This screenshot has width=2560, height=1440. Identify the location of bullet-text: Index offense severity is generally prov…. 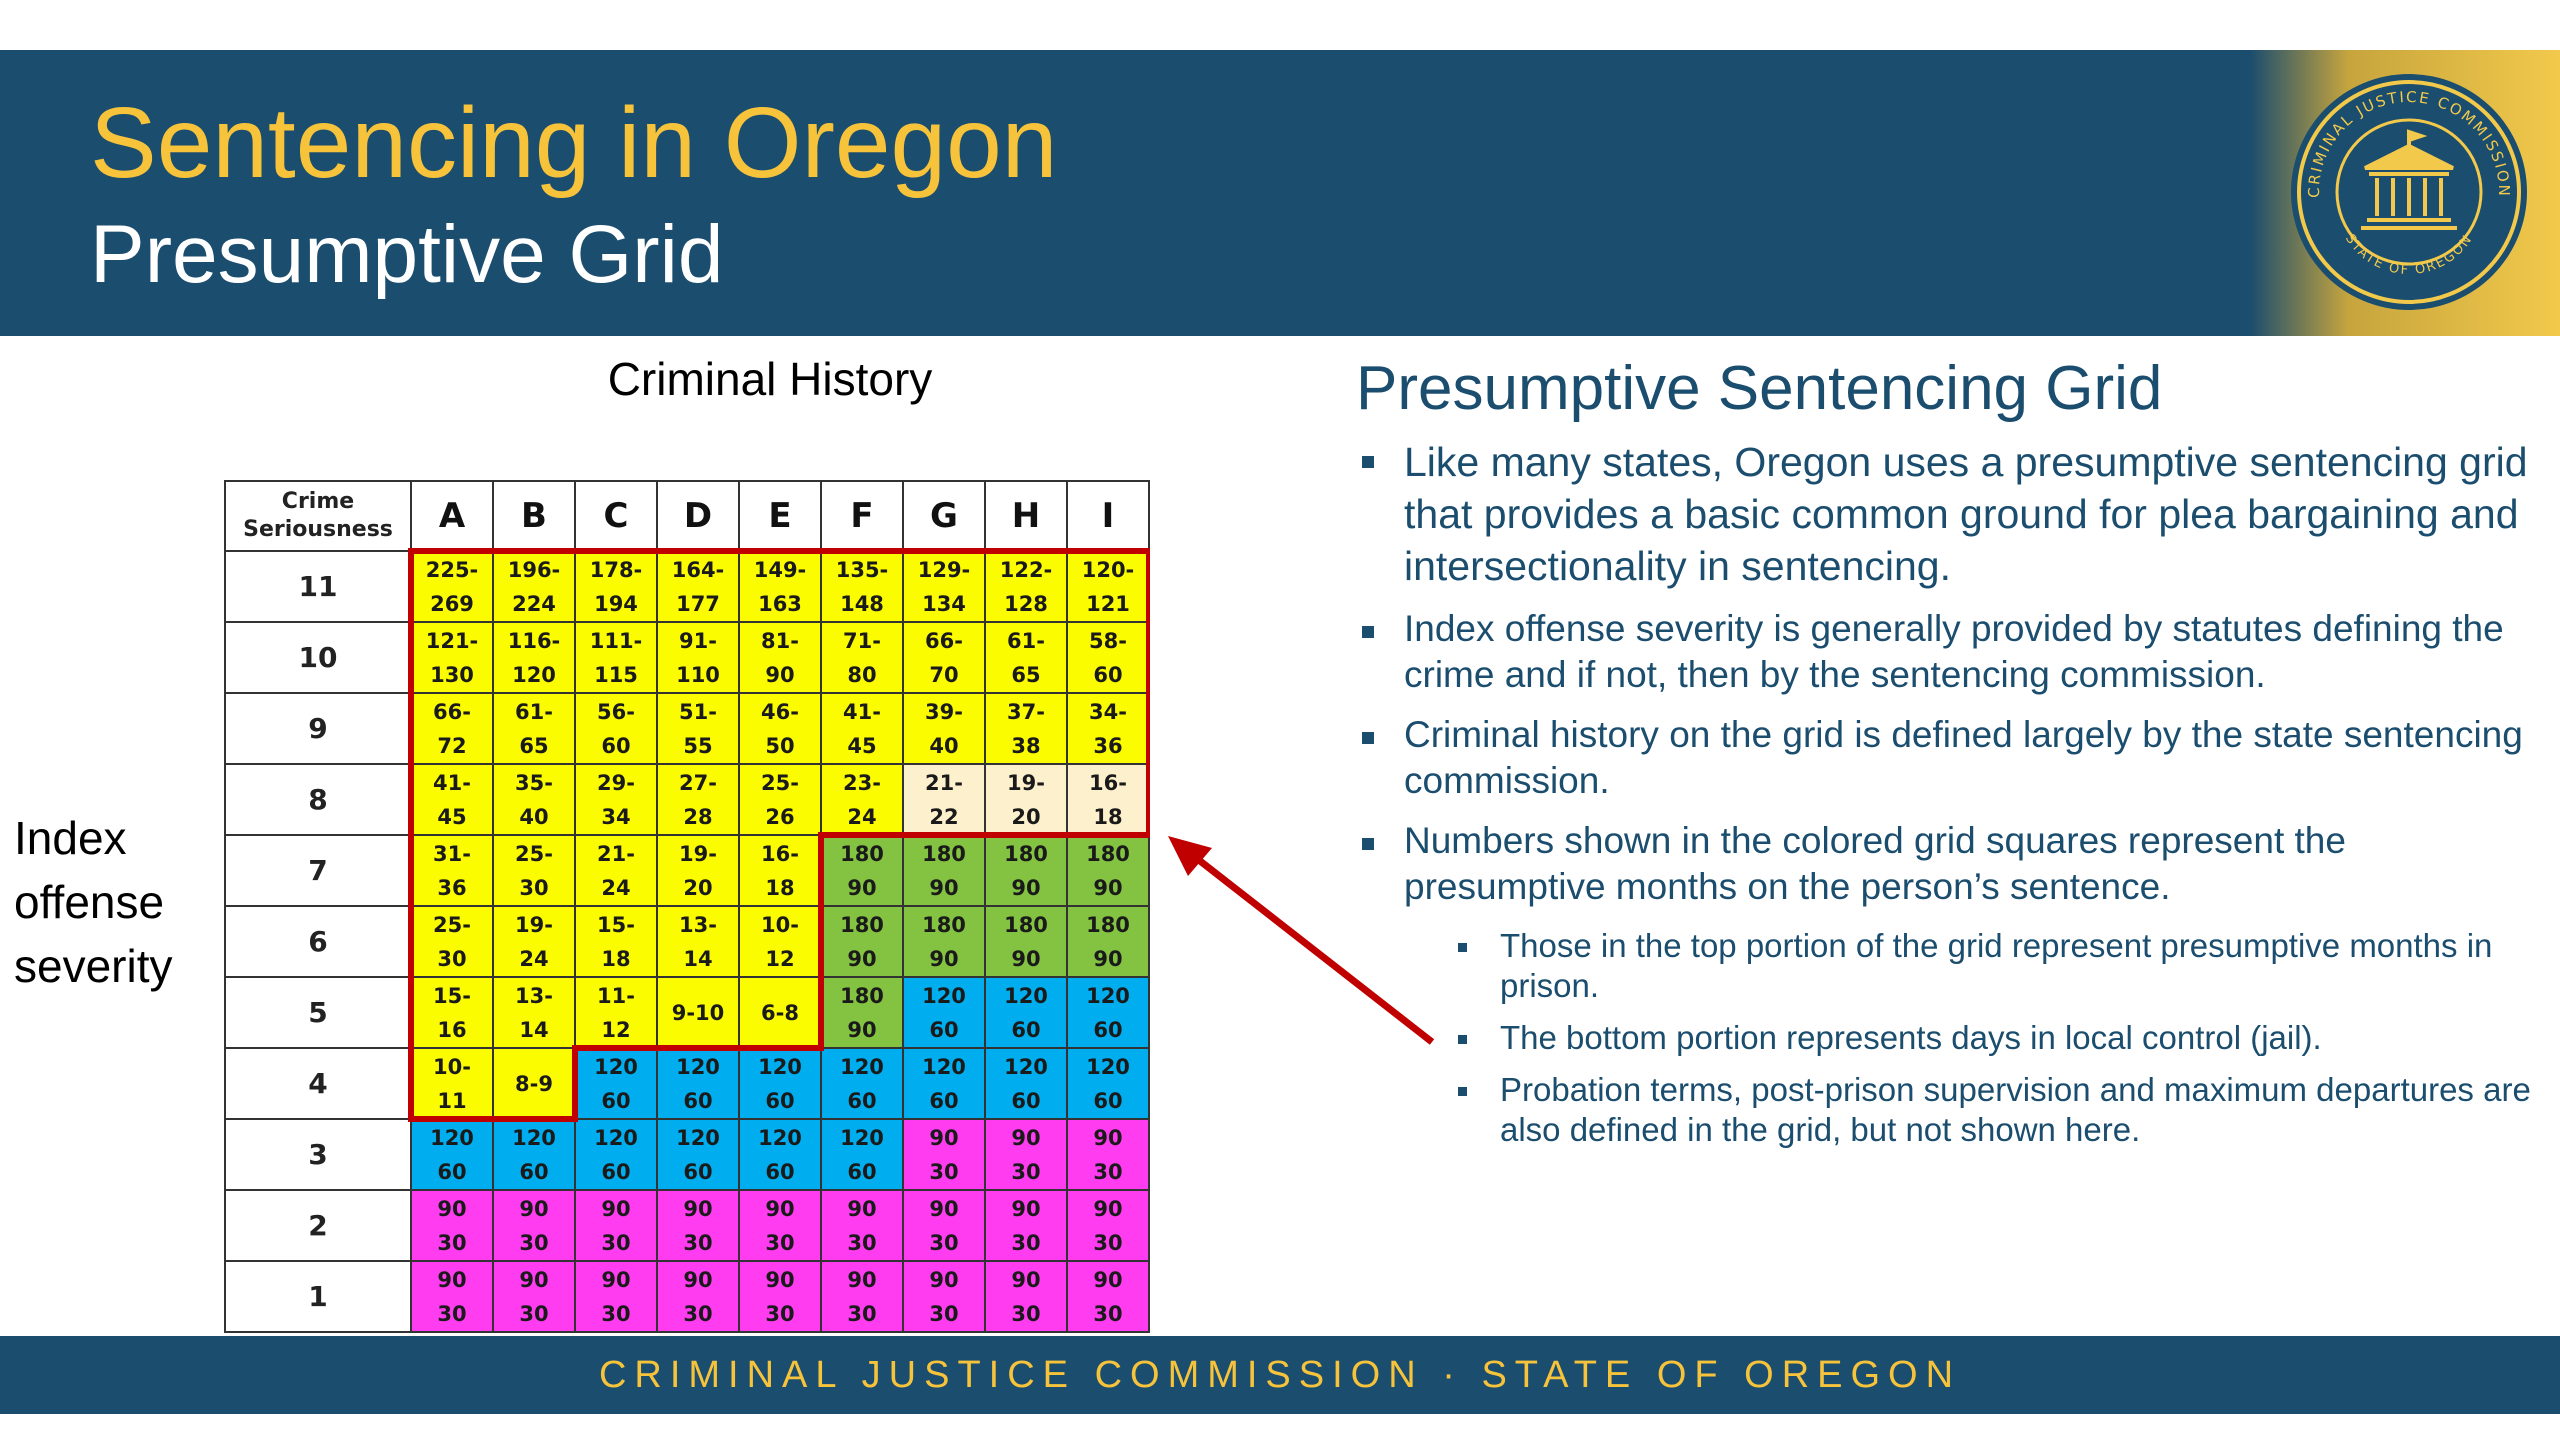
(1954, 651).